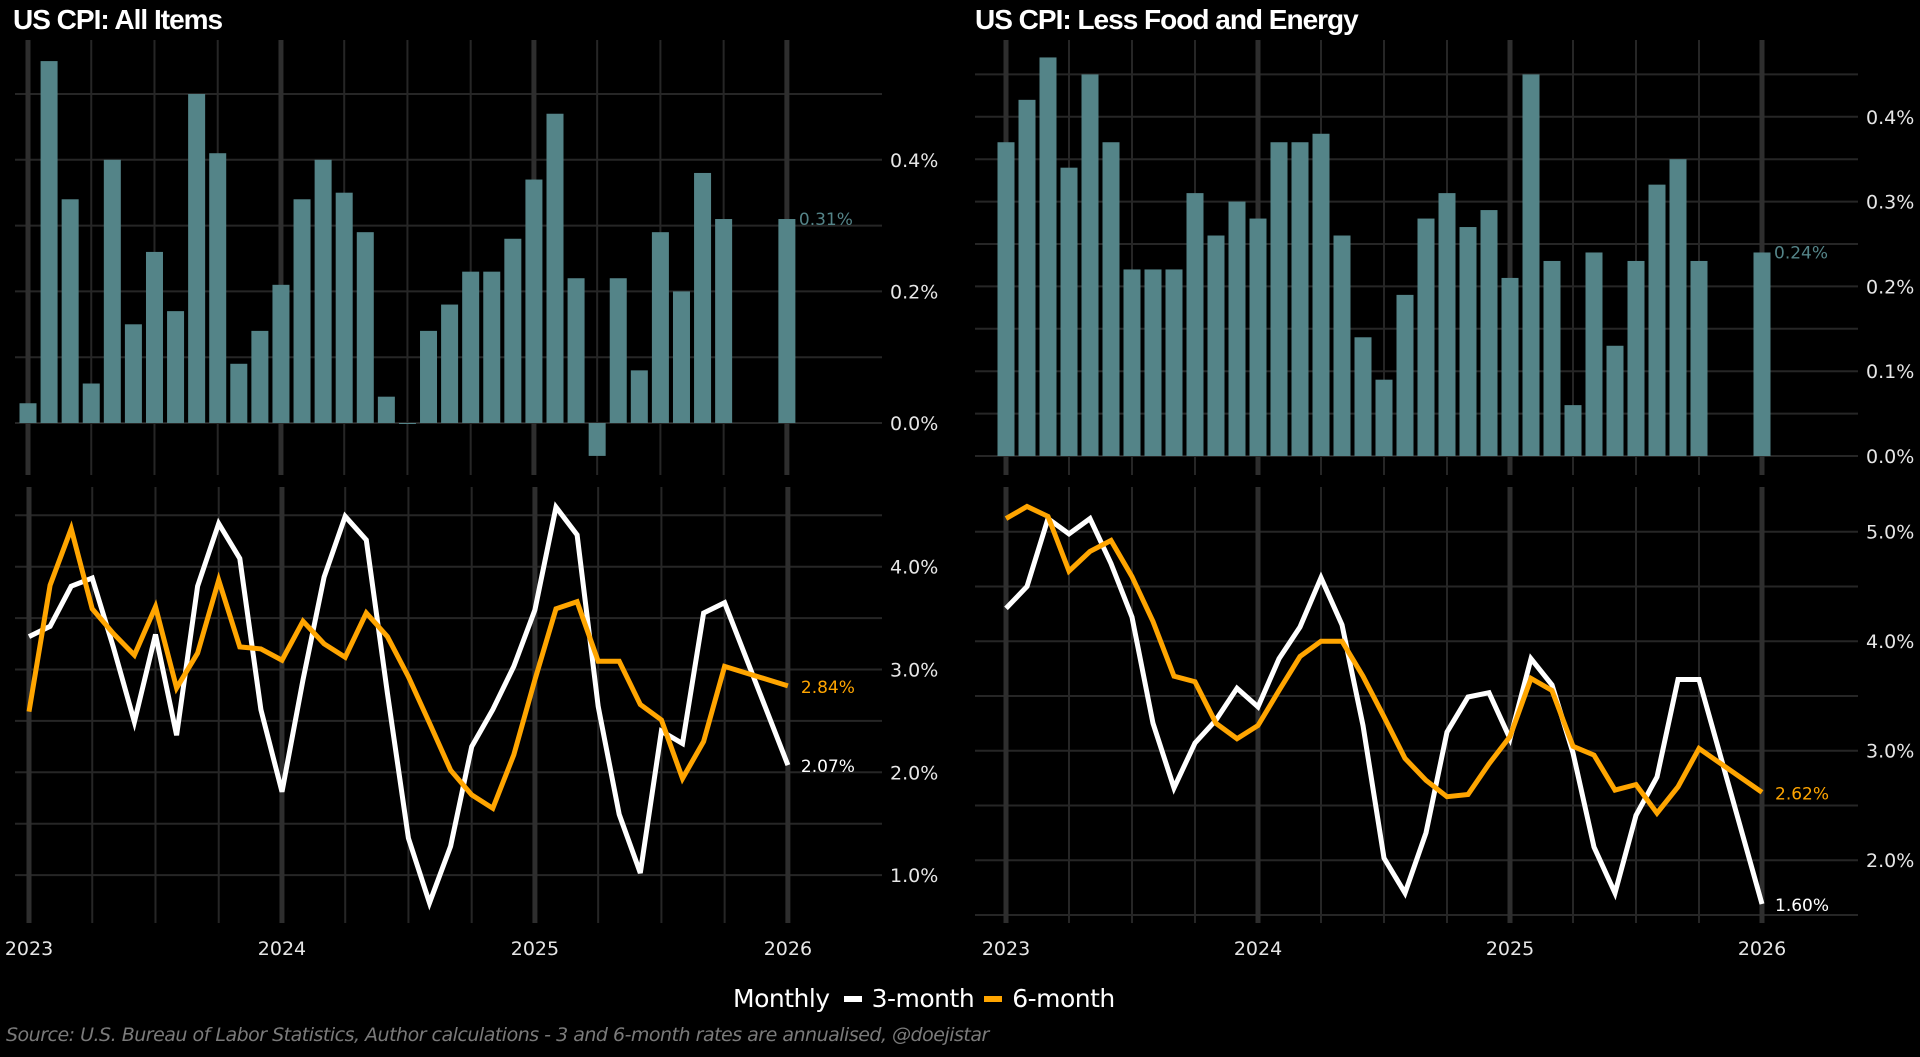 This screenshot has width=1920, height=1057. What do you see at coordinates (1167, 19) in the screenshot?
I see `panel-title-core: US CPI: Less Food and Energy` at bounding box center [1167, 19].